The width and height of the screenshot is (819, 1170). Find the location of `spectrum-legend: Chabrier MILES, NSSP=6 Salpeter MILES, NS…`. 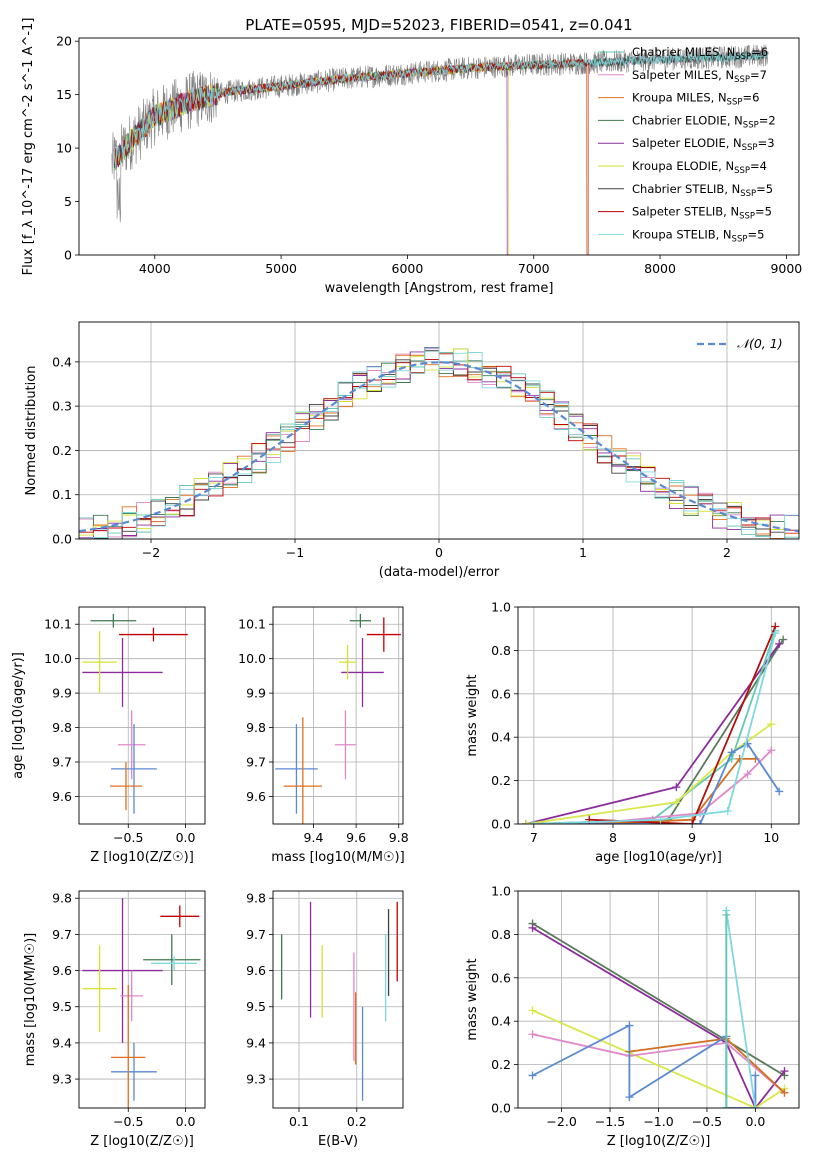

spectrum-legend: Chabrier MILES, NSSP=6 Salpeter MILES, NS… is located at coordinates (687, 144).